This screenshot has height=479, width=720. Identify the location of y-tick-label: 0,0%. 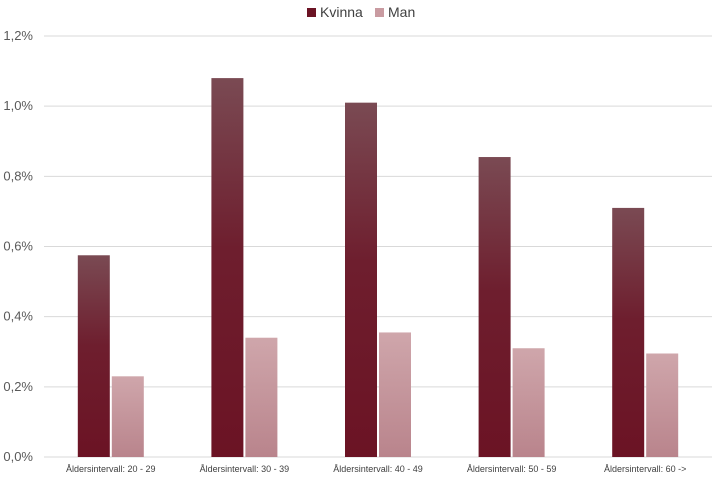
(18, 456).